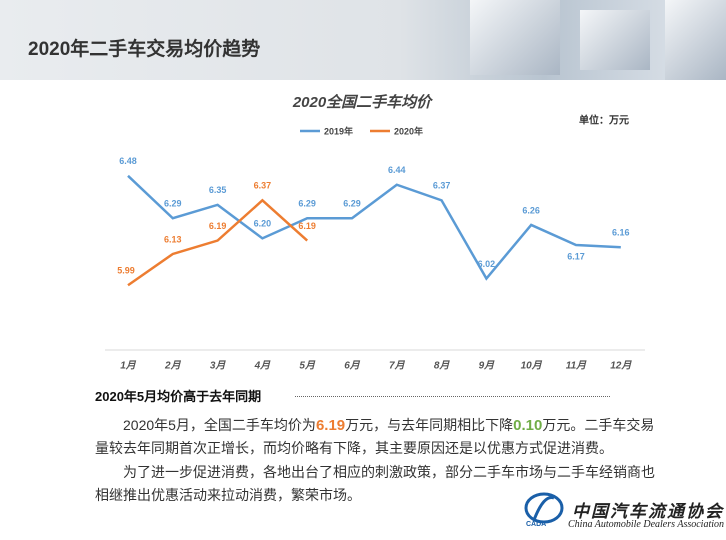 This screenshot has height=540, width=726. Describe the element at coordinates (544, 508) in the screenshot. I see `logo-icon` at that location.